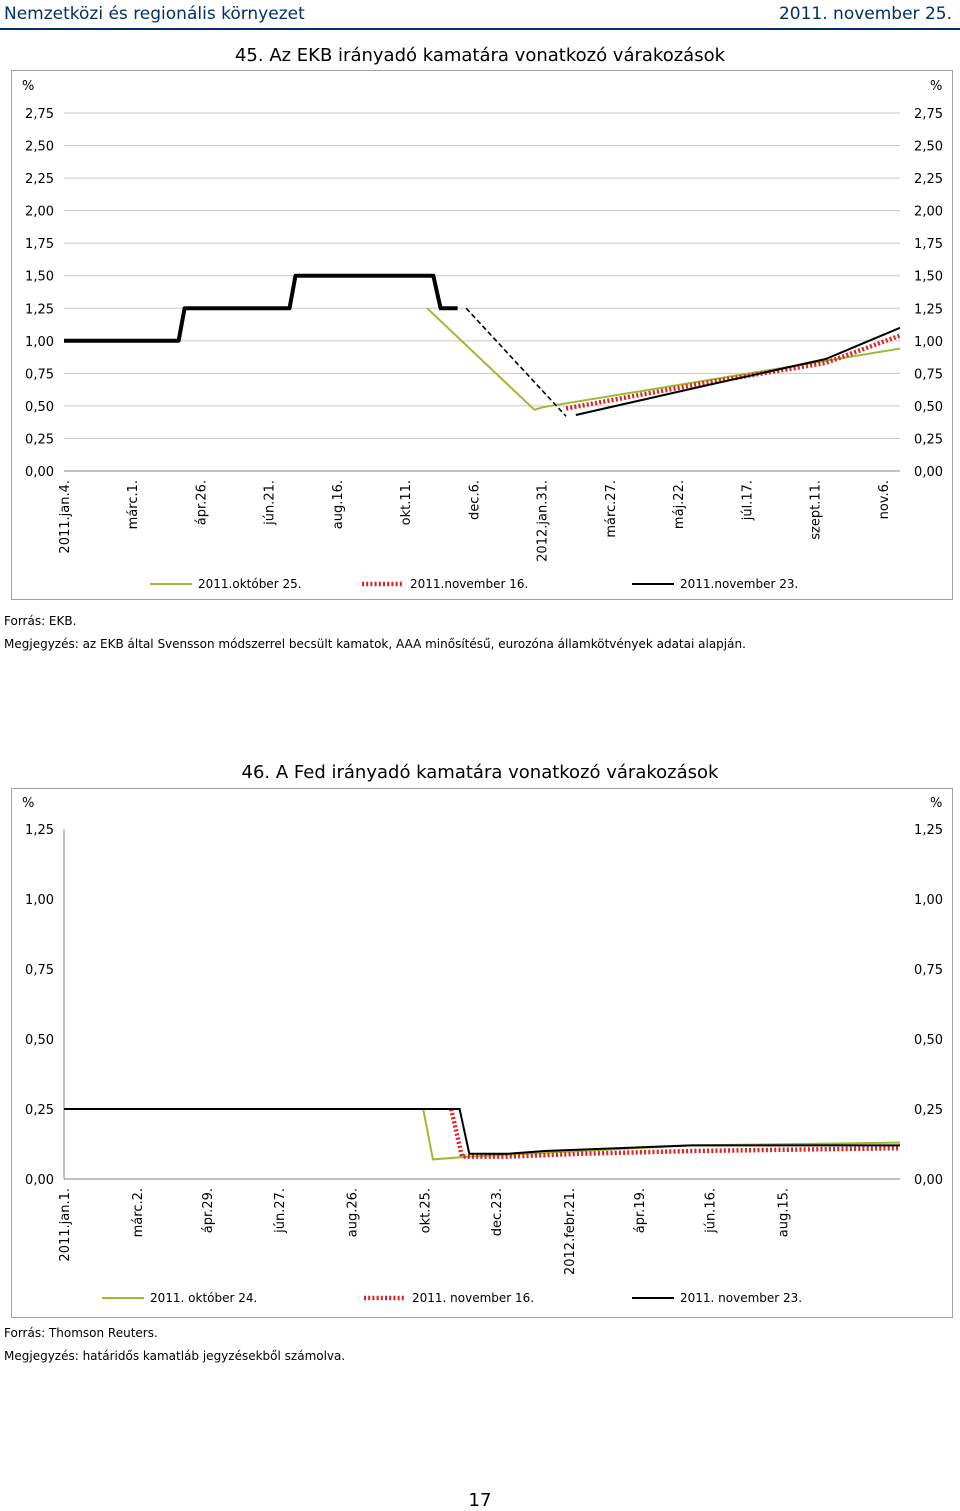 The image size is (960, 1511). What do you see at coordinates (138, 1212) in the screenshot?
I see `x-tick-label: márc.2.` at bounding box center [138, 1212].